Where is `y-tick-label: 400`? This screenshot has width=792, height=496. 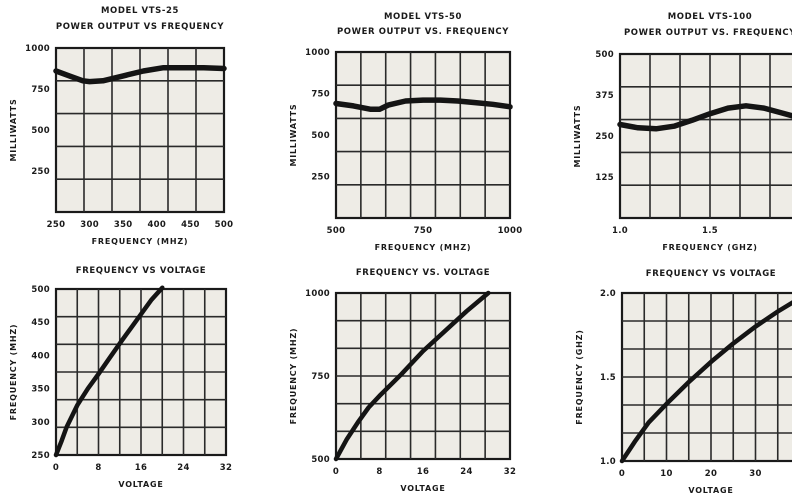
y-tick-label: 400 is located at coordinates (40, 356).